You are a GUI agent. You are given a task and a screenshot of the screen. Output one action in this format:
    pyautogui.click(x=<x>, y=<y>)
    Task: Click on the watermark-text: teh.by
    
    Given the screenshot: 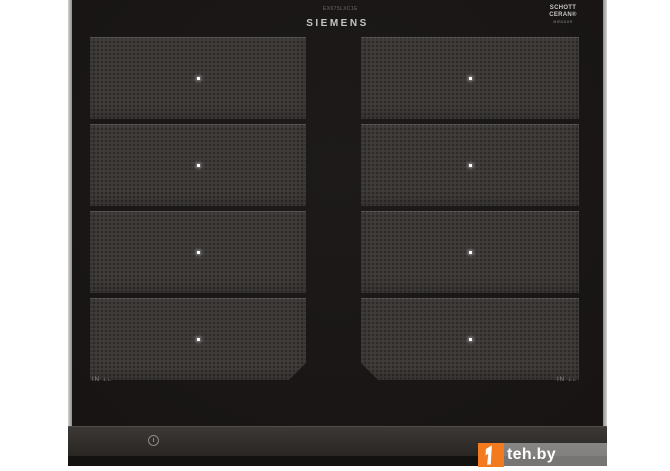 What is the action you would take?
    pyautogui.click(x=555, y=455)
    